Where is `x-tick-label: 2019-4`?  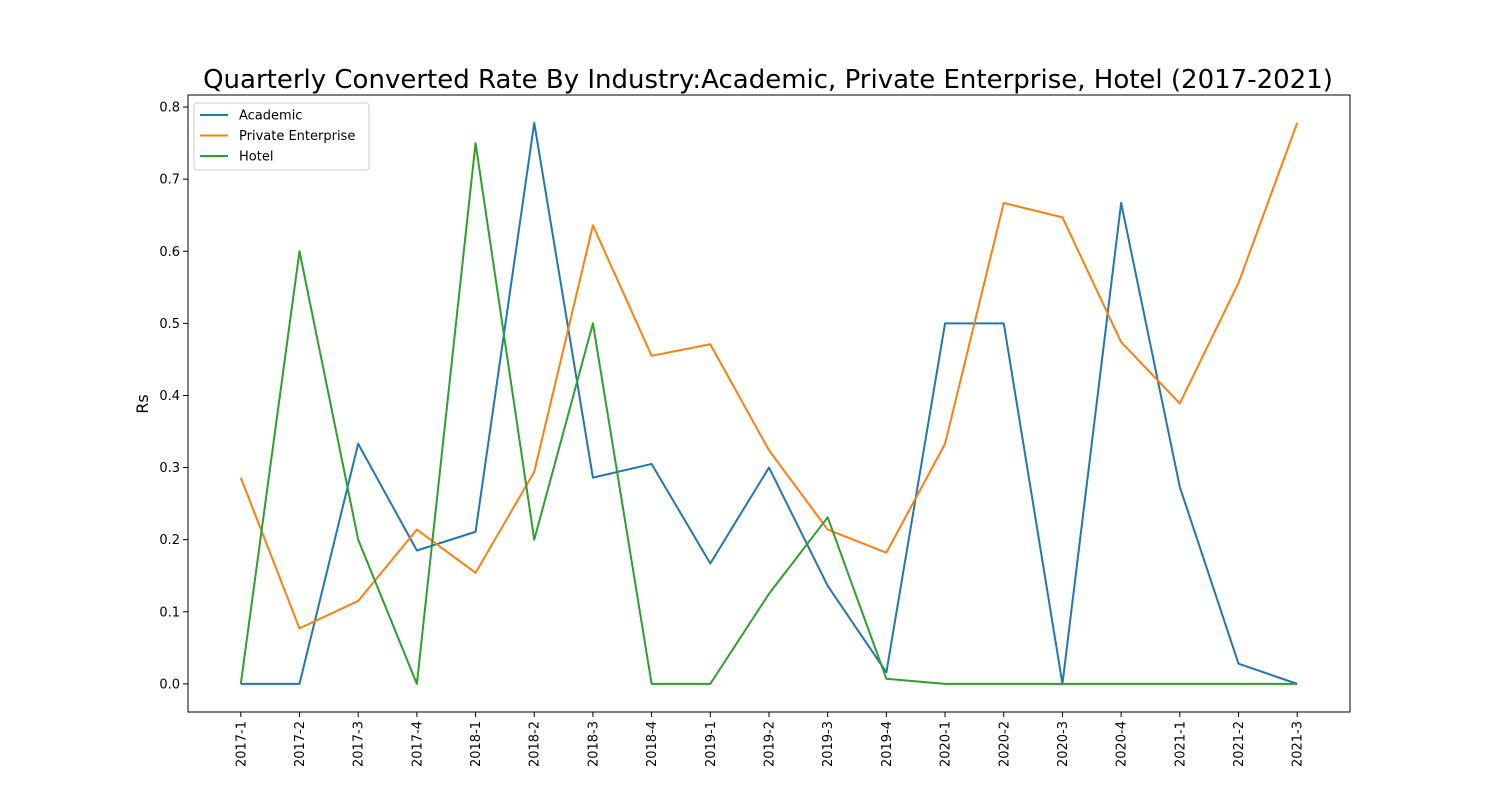
x-tick-label: 2019-4 is located at coordinates (887, 744).